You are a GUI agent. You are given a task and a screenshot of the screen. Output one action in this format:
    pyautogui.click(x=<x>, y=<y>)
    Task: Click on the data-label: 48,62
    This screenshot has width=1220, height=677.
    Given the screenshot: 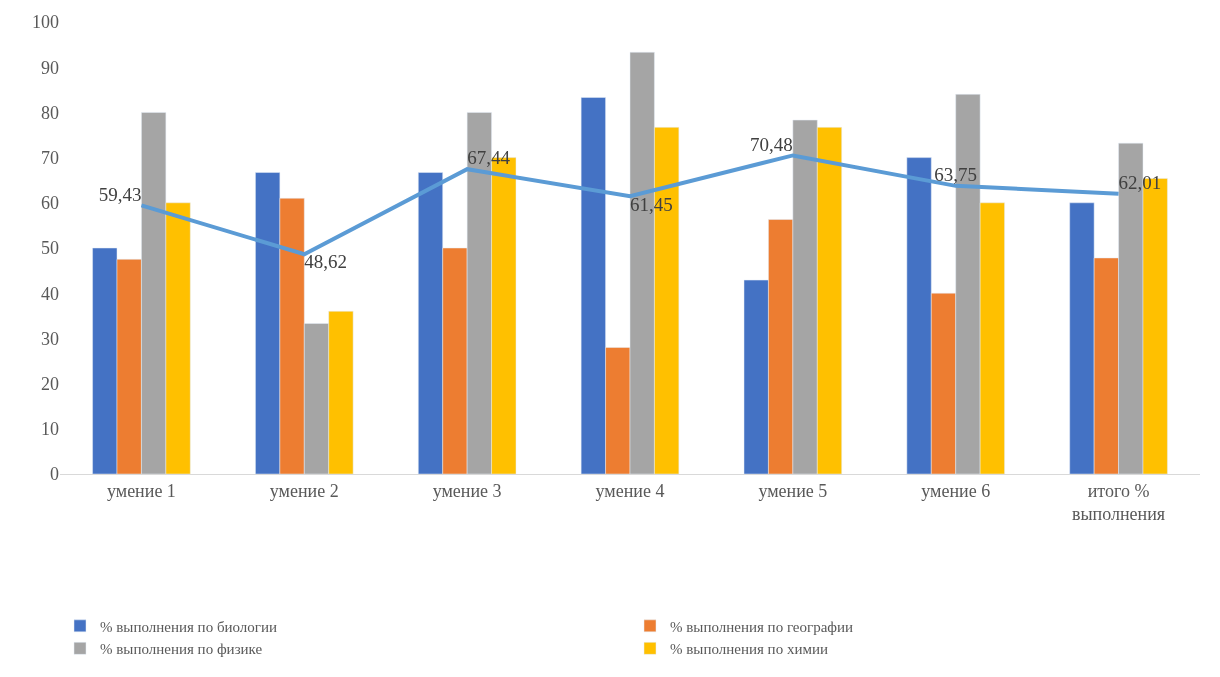 What is the action you would take?
    pyautogui.click(x=326, y=262)
    